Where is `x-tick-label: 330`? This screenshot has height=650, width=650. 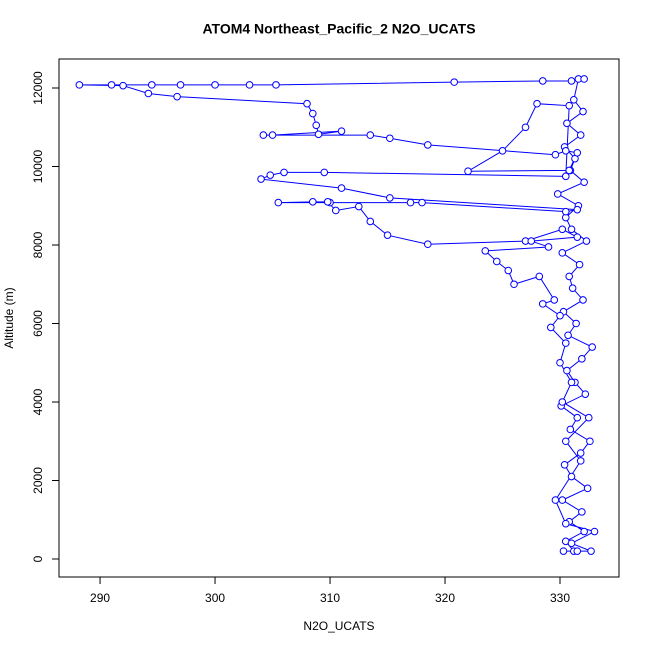 x-tick-label: 330 is located at coordinates (560, 598).